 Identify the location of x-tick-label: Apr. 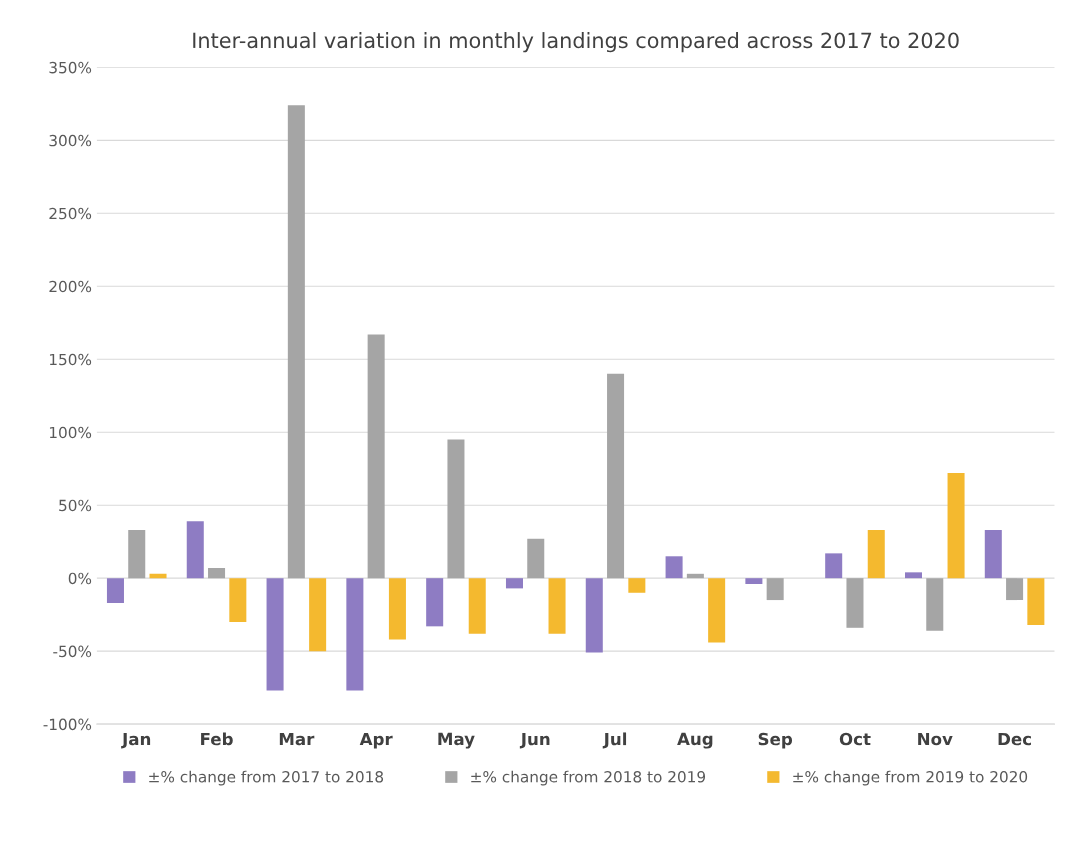
(376, 740).